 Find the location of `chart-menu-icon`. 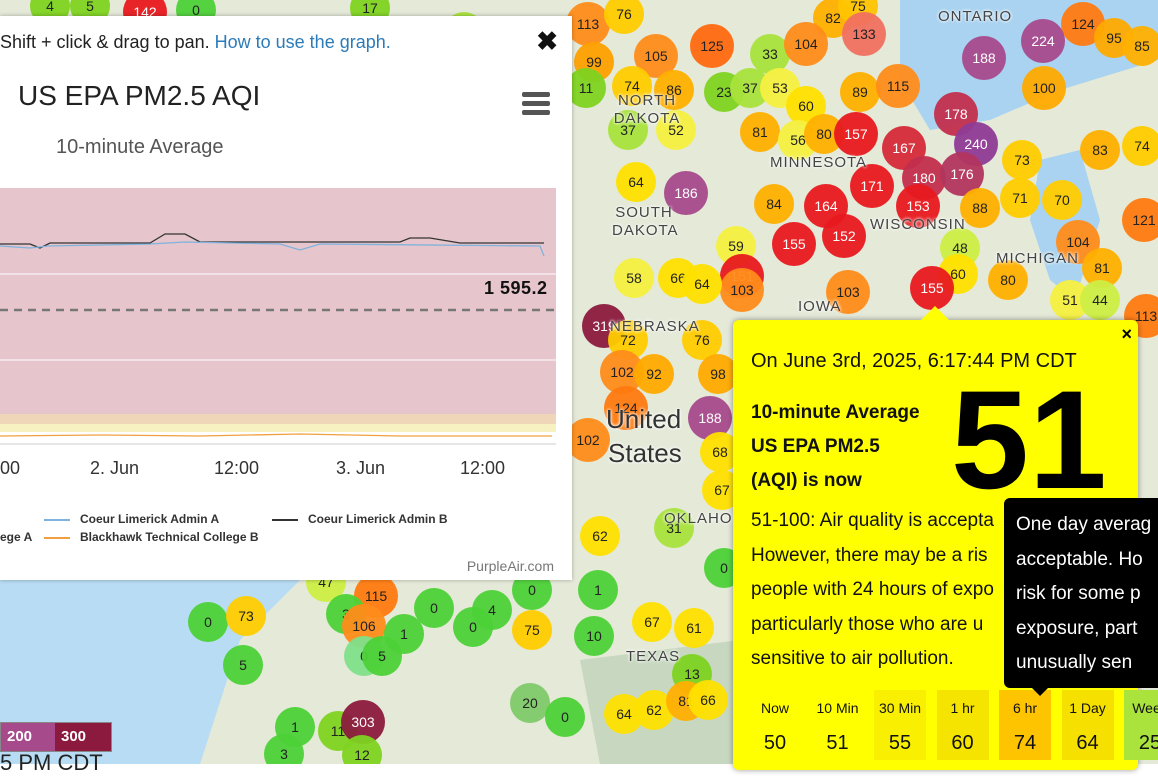

chart-menu-icon is located at coordinates (536, 105).